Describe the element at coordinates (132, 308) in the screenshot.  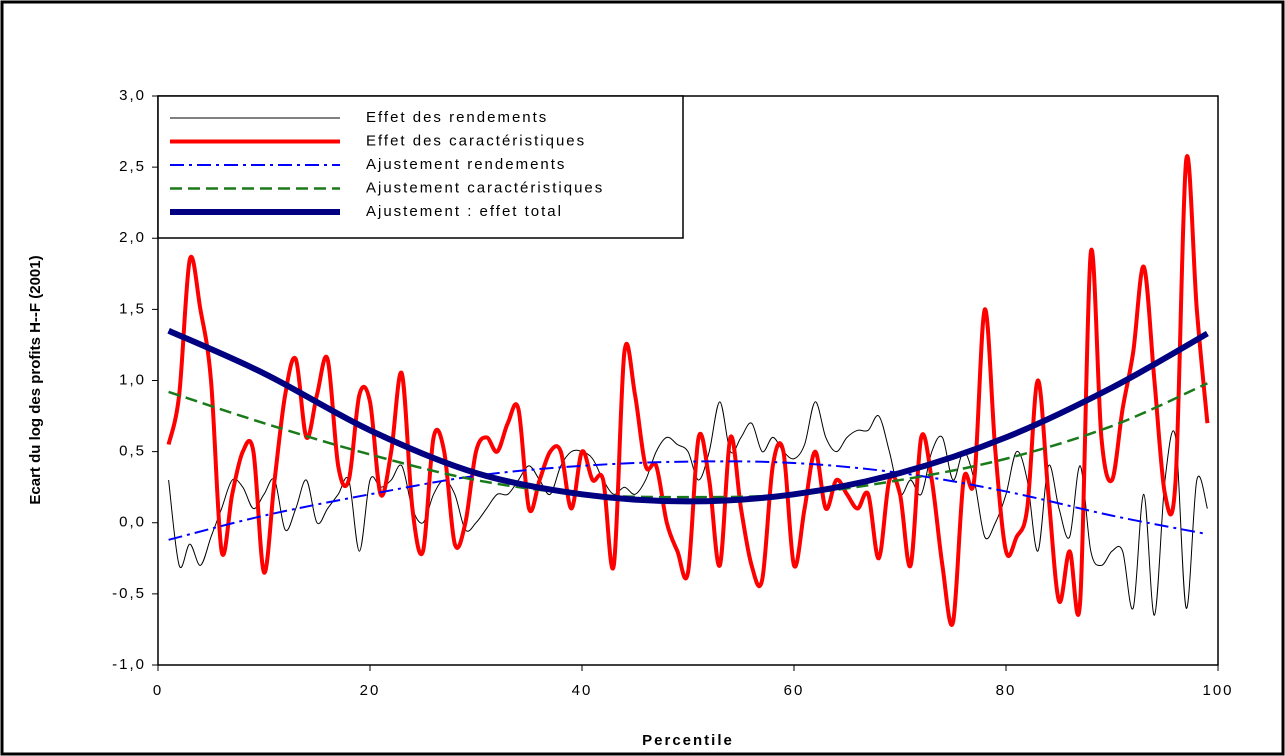
I see `y-tick-label: 1,5` at that location.